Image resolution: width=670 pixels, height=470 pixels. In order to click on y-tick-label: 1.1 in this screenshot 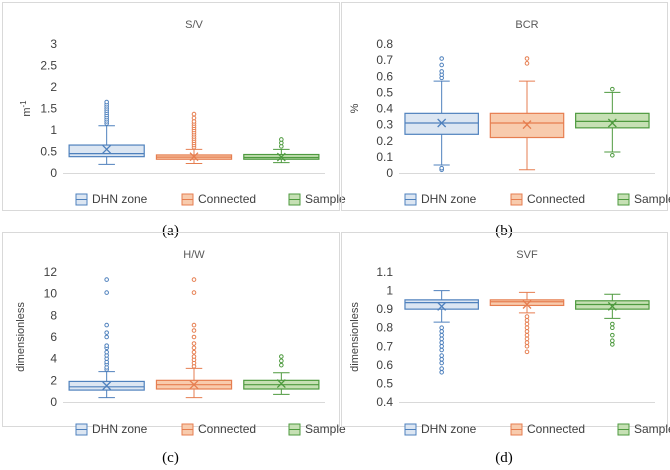, I will do `click(384, 272)`.